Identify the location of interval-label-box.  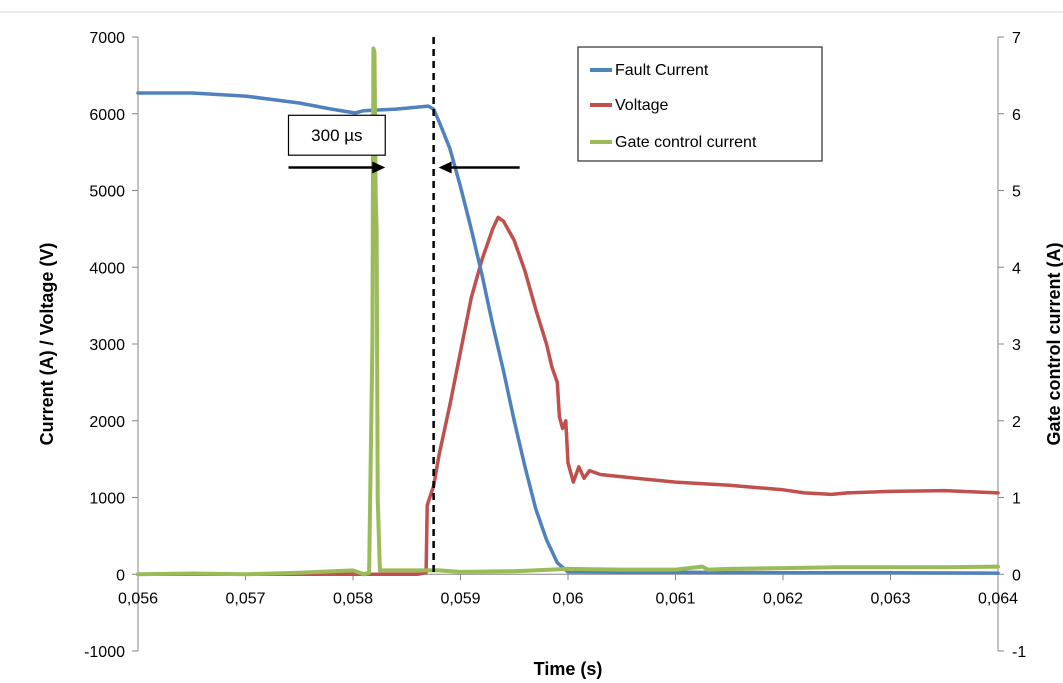
(336, 135).